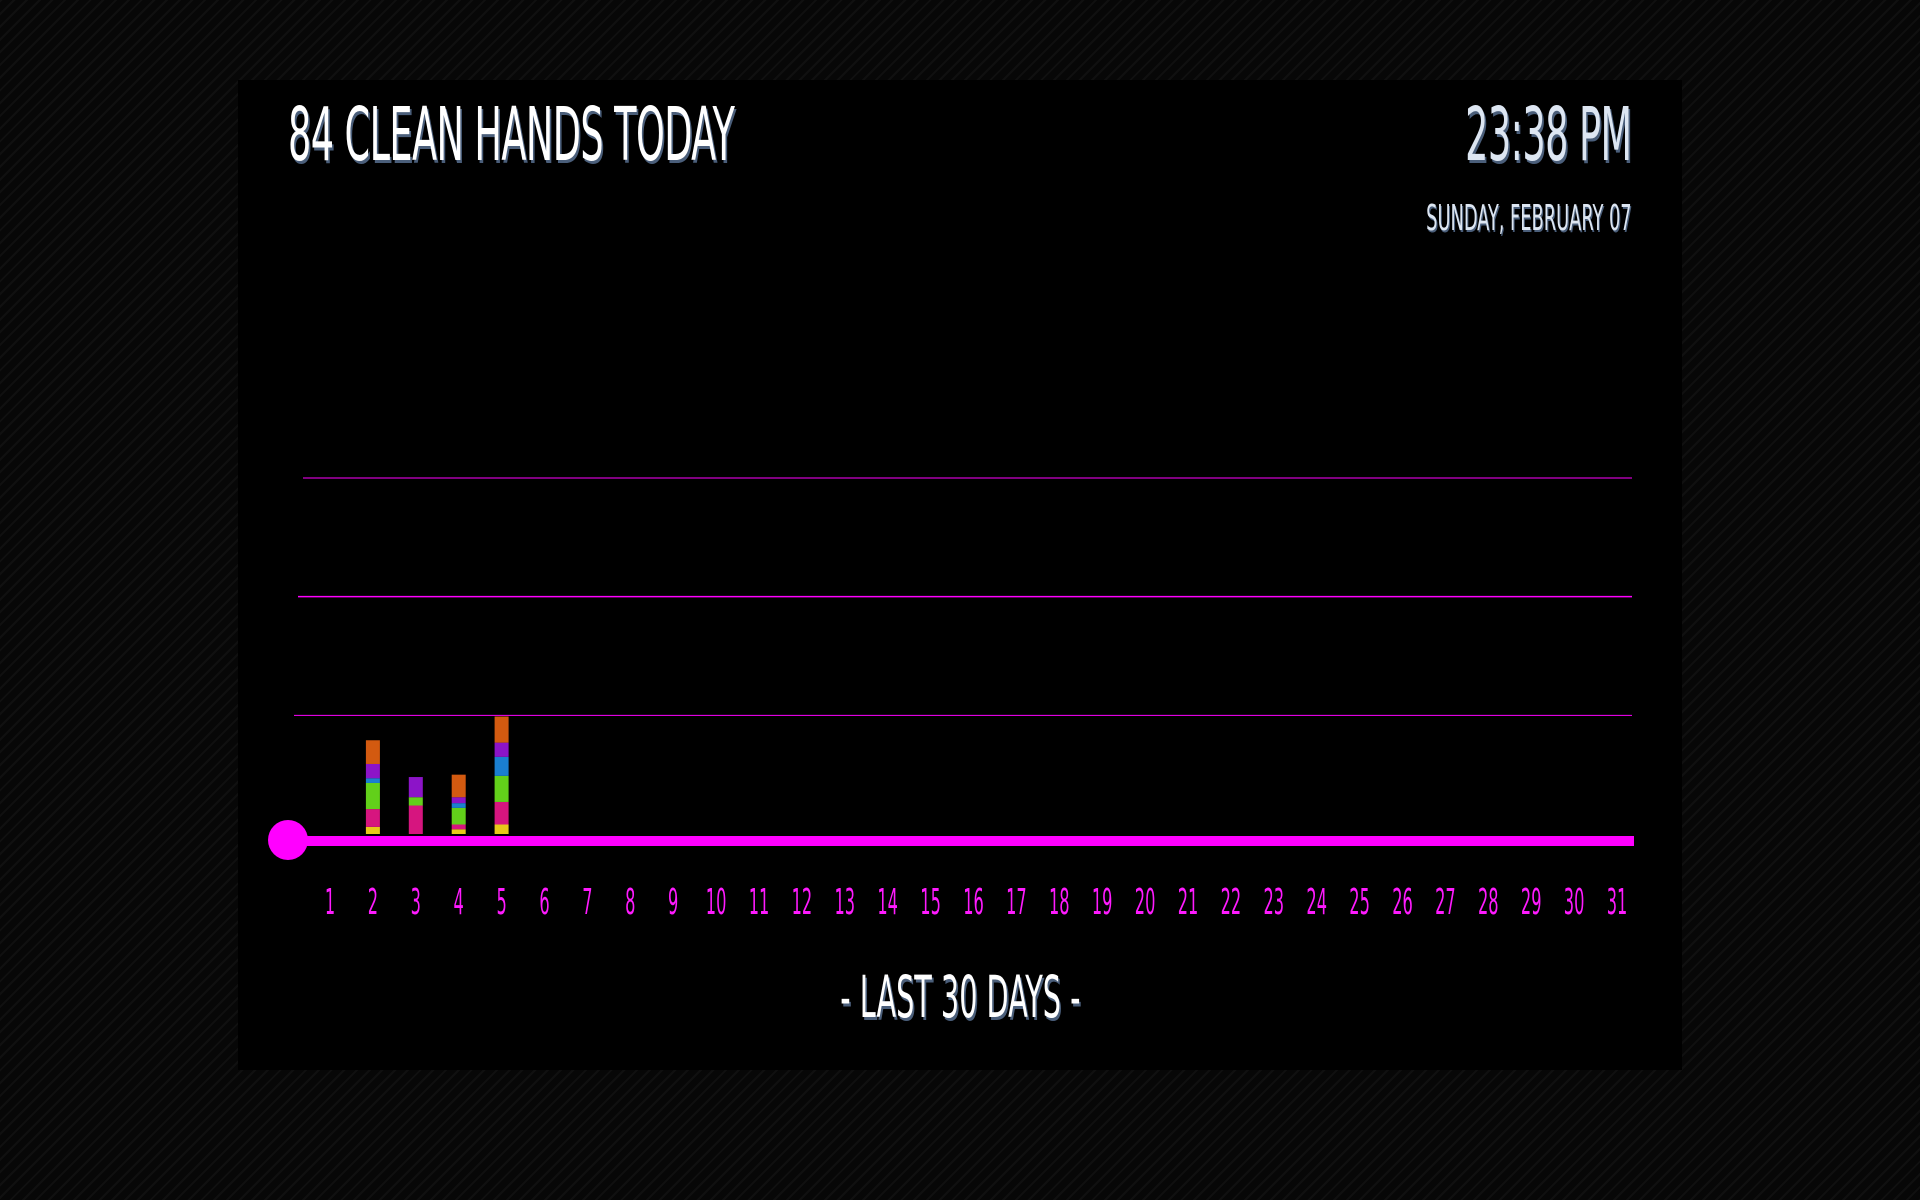 This screenshot has height=1200, width=1920. Describe the element at coordinates (501, 788) in the screenshot. I see `bar-day-5-green` at that location.